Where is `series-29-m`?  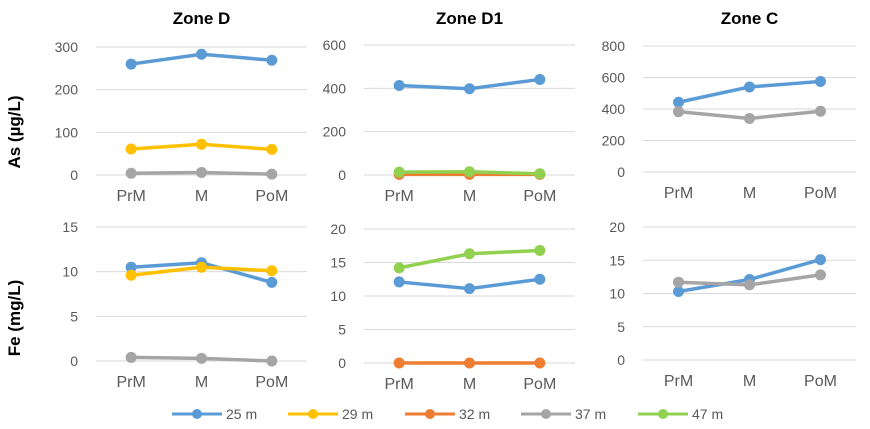 series-29-m is located at coordinates (201, 271).